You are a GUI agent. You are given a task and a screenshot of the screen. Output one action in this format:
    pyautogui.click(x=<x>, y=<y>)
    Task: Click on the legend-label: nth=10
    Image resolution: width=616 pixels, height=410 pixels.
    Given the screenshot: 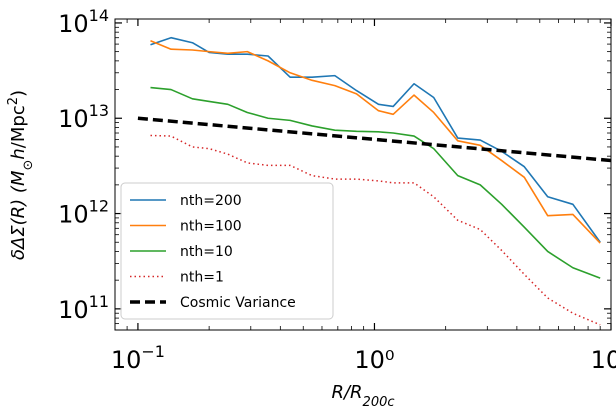 What is the action you would take?
    pyautogui.click(x=206, y=252)
    